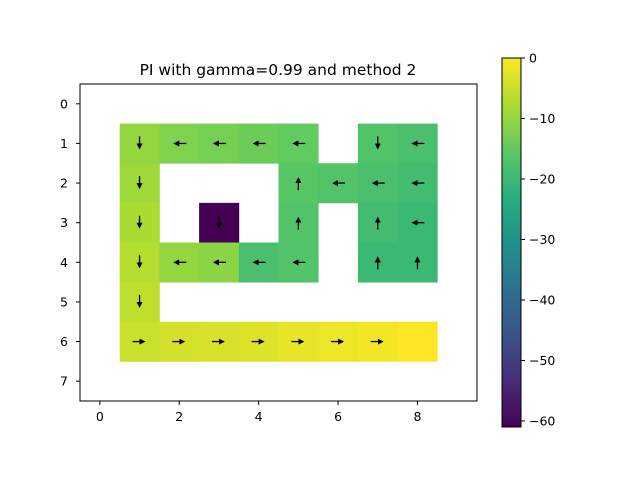 This screenshot has height=484, width=640. Describe the element at coordinates (542, 178) in the screenshot. I see `colorbar-tick-label: −20` at that location.